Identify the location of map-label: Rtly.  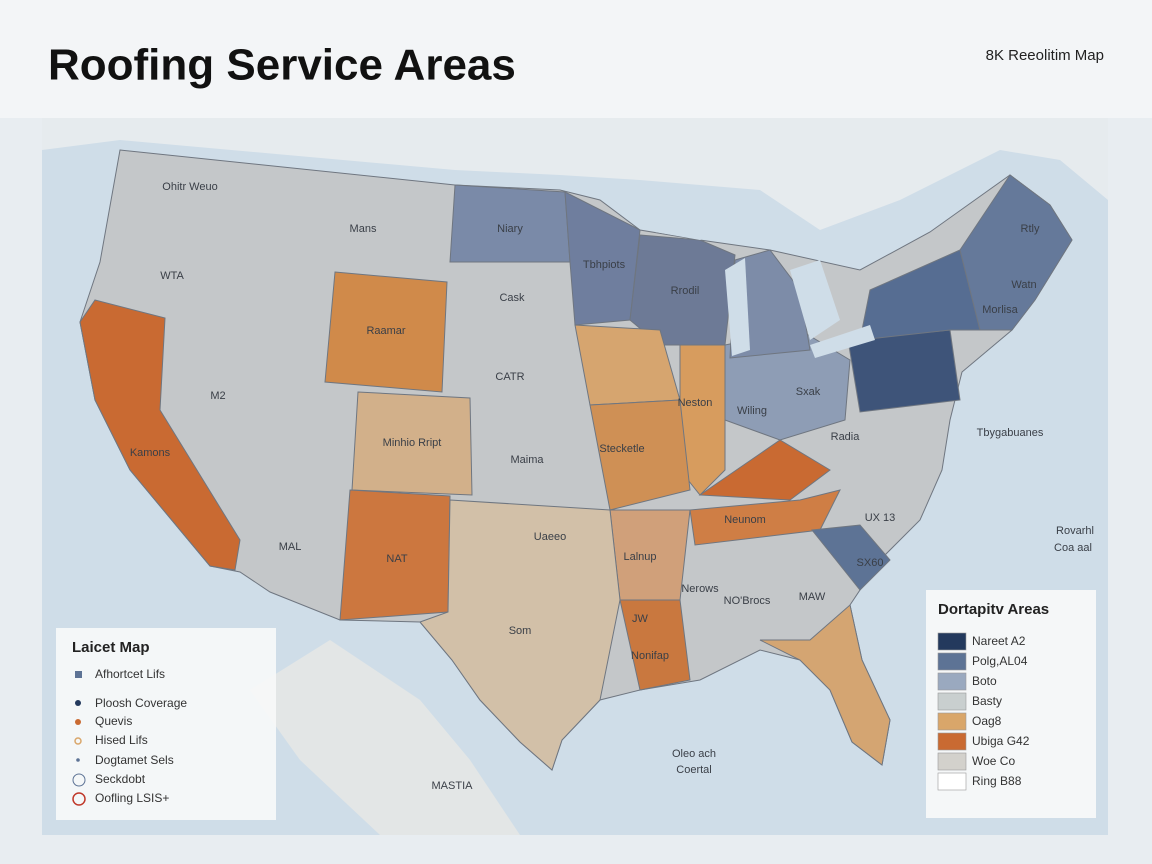
(1030, 229).